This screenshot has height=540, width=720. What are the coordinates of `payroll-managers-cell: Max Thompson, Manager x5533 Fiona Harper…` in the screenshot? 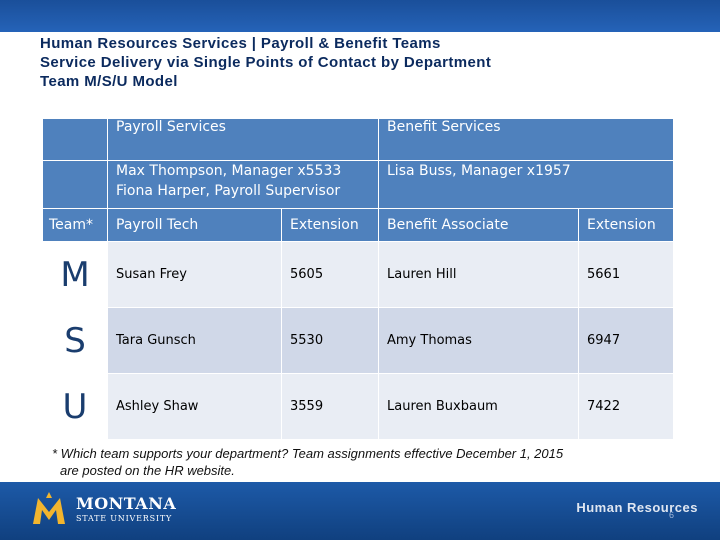 It's located at (243, 184).